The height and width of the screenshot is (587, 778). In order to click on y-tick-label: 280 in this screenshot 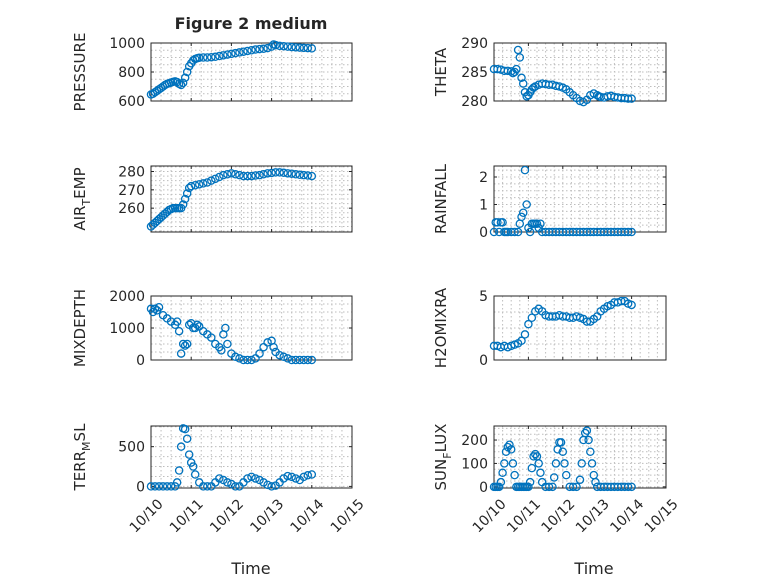, I will do `click(131, 173)`.